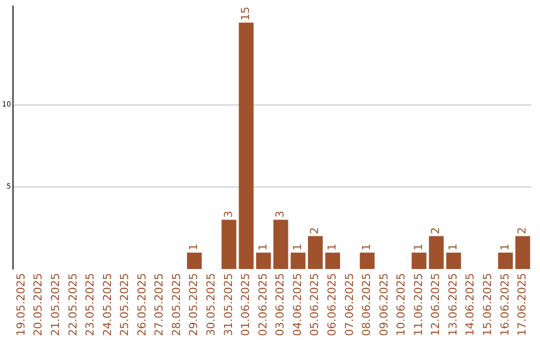 The height and width of the screenshot is (340, 540). Describe the element at coordinates (125, 304) in the screenshot. I see `x-tick-label: 25.05.2025` at that location.